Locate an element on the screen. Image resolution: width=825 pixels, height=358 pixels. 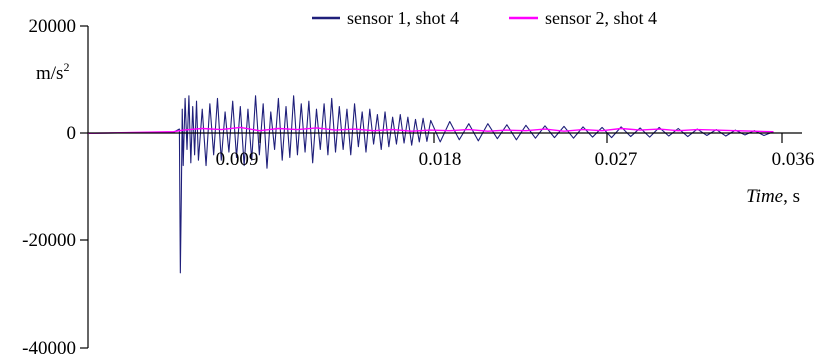
x-tick-label-0.027: 0.027 is located at coordinates (616, 159).